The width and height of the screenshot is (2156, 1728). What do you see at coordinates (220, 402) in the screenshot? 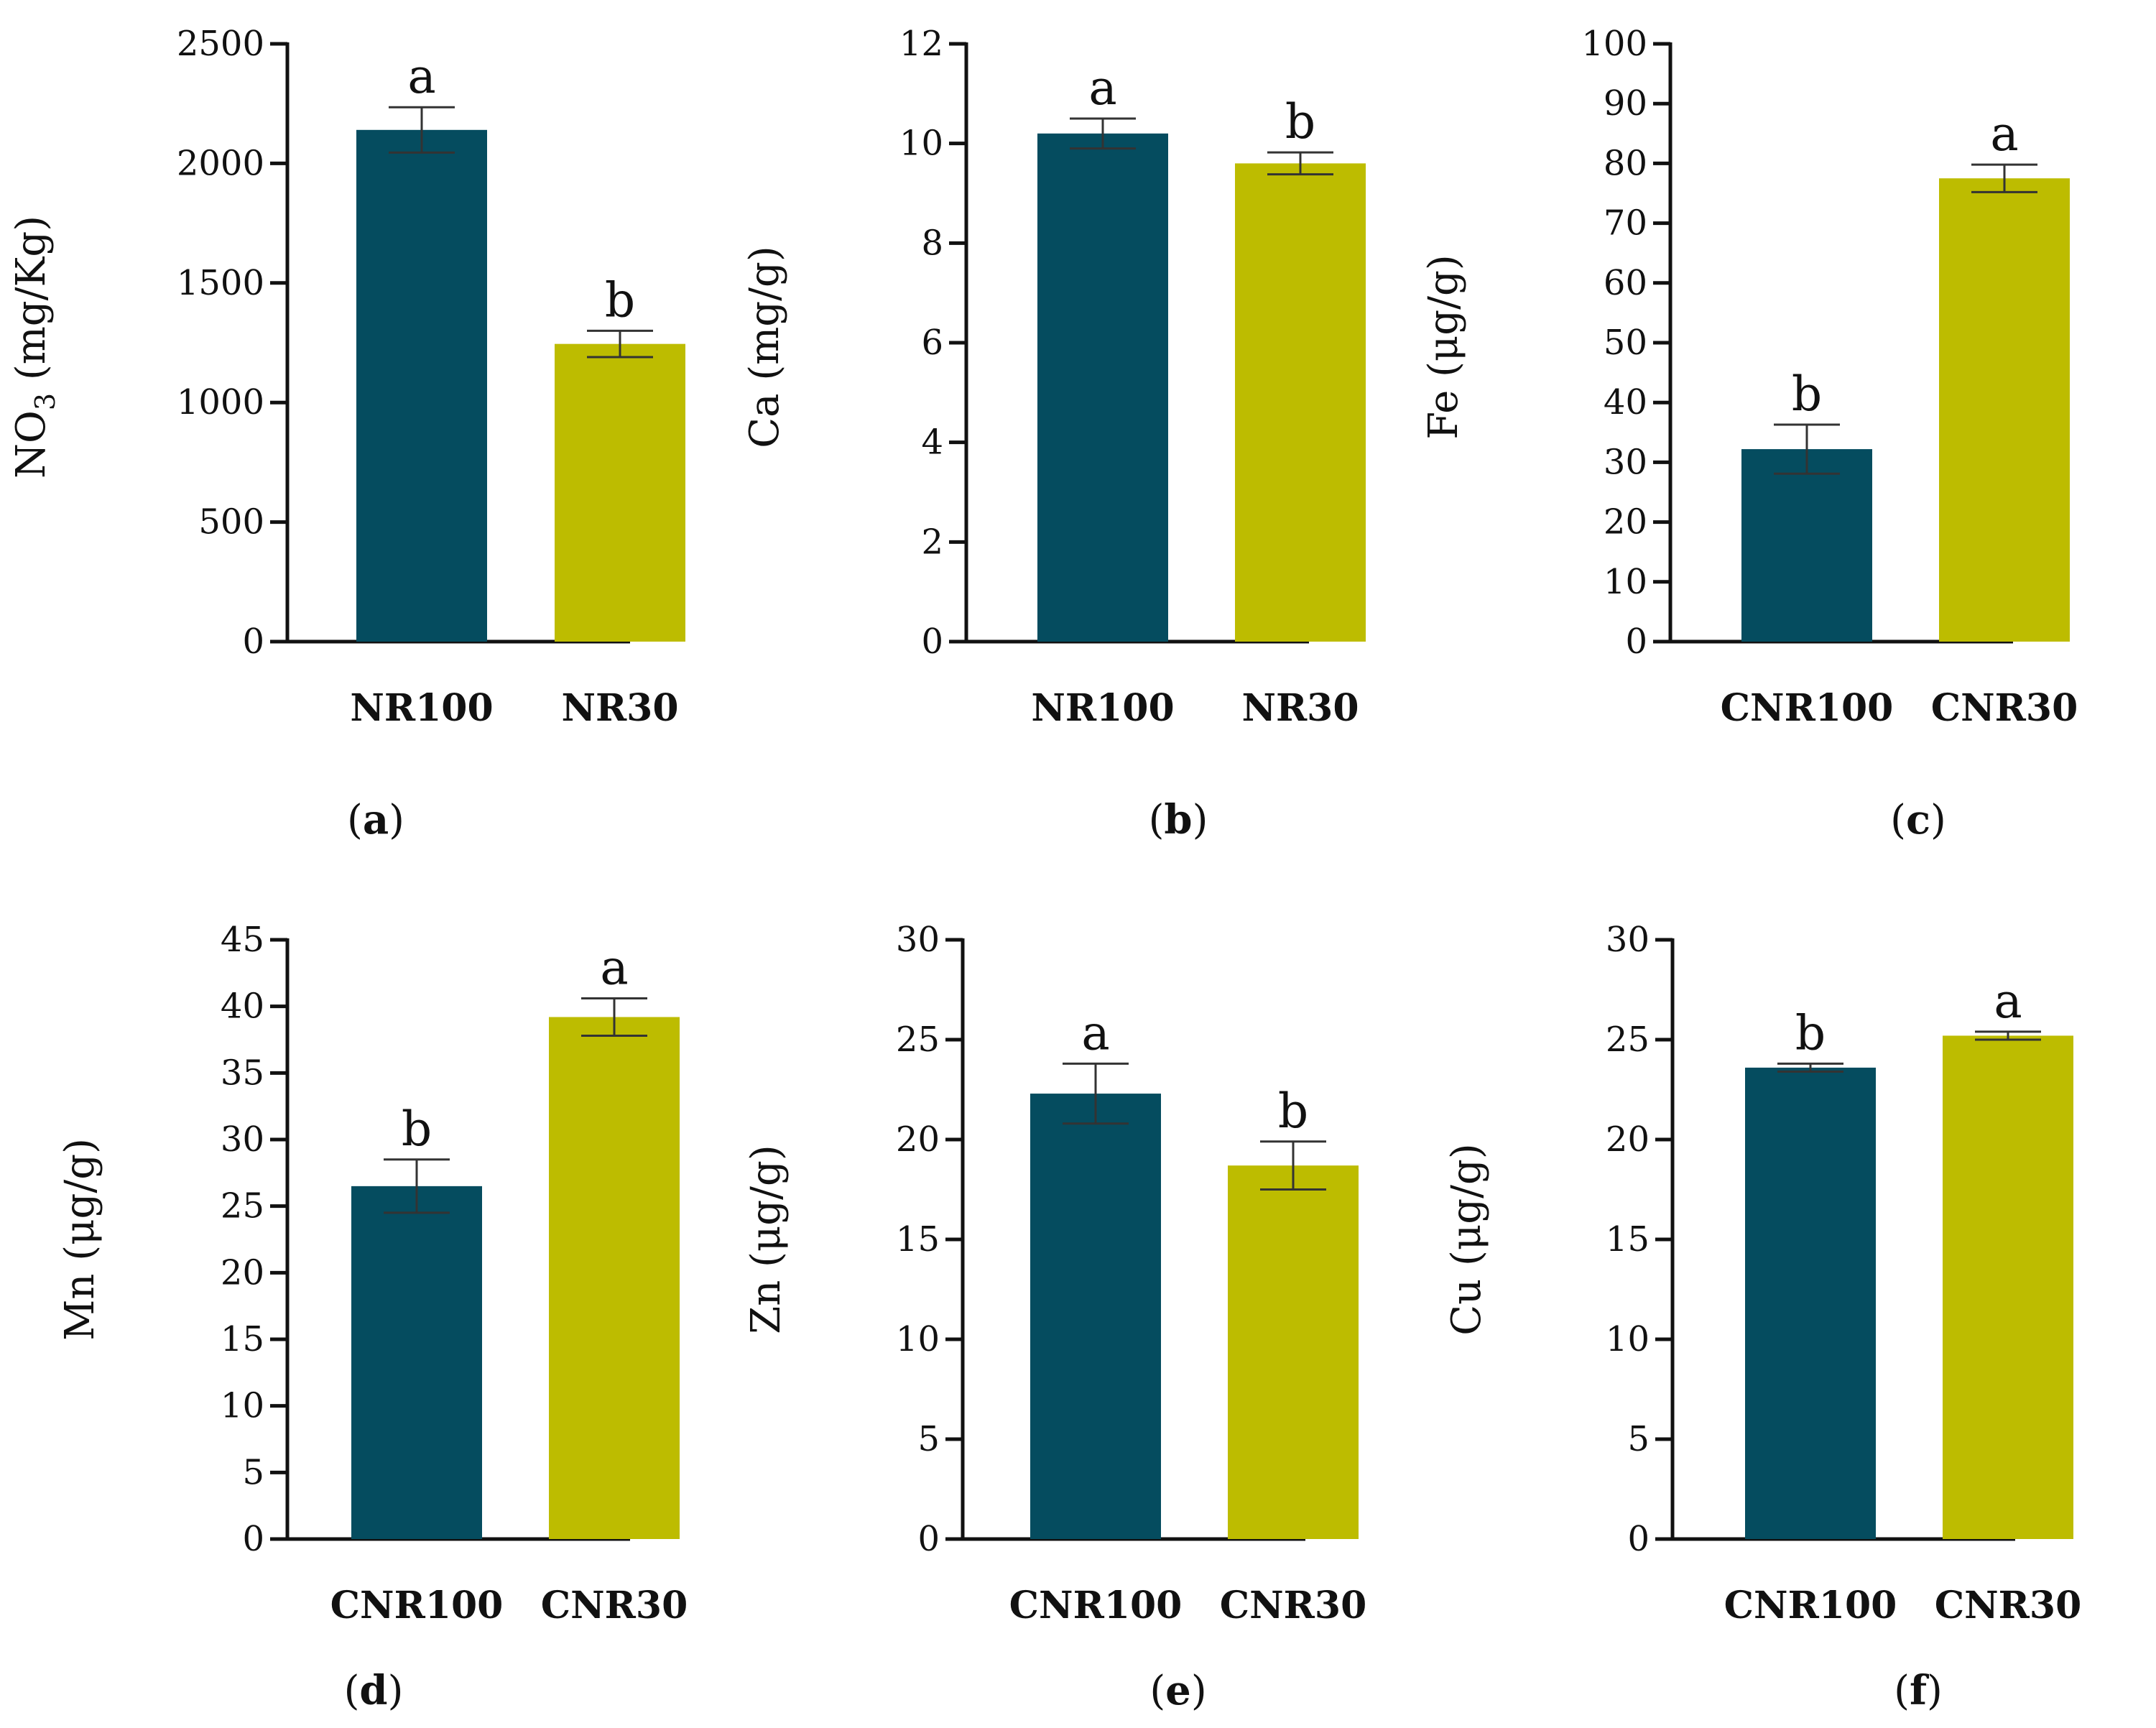
I see `y-tick-label: 1000` at bounding box center [220, 402].